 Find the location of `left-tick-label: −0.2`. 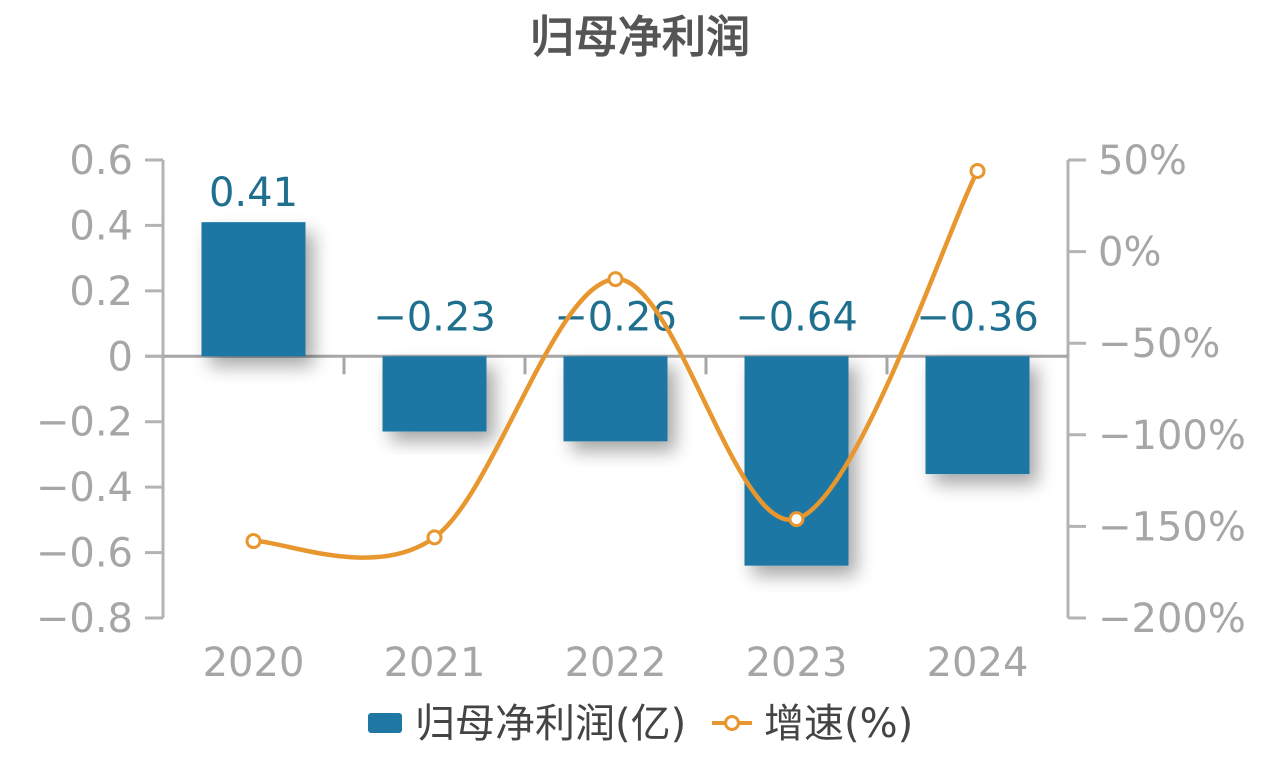

left-tick-label: −0.2 is located at coordinates (84, 423).